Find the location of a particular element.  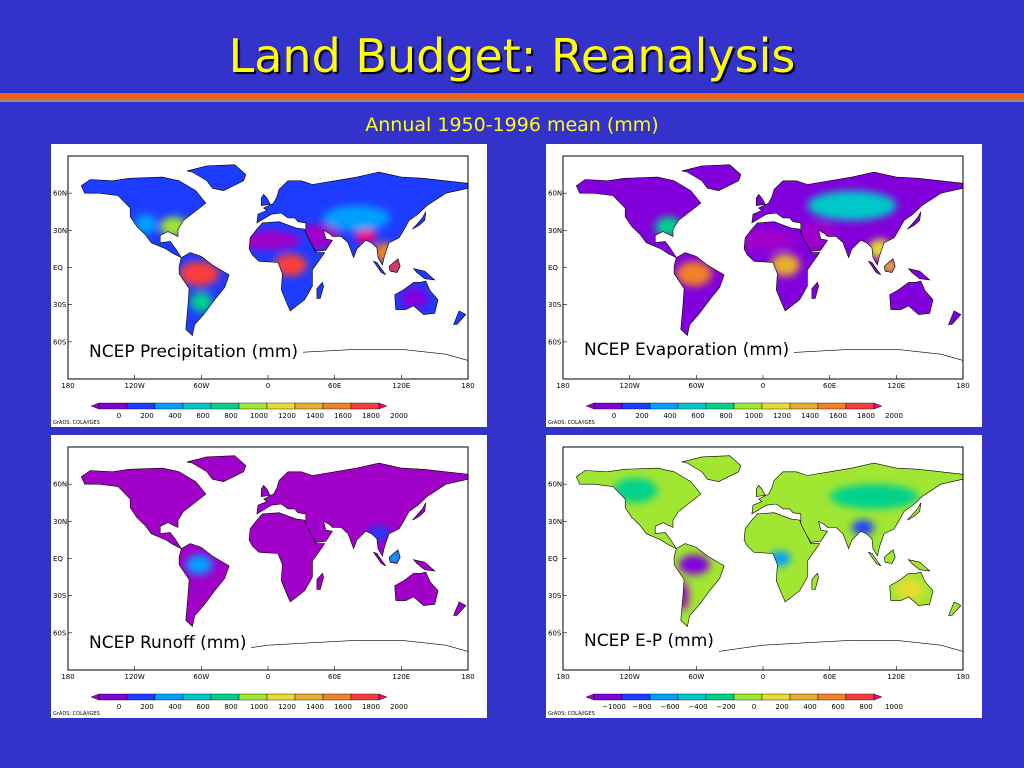

title-rule-orange is located at coordinates (512, 96).